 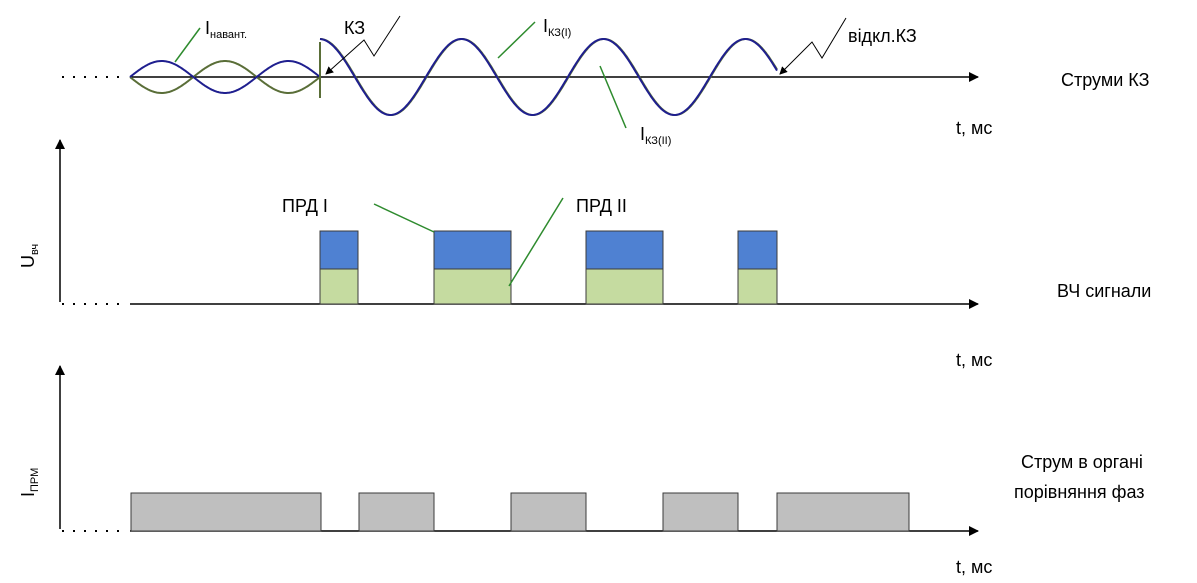 I want to click on fault-clear-label: відкл.КЗ, so click(x=882, y=36).